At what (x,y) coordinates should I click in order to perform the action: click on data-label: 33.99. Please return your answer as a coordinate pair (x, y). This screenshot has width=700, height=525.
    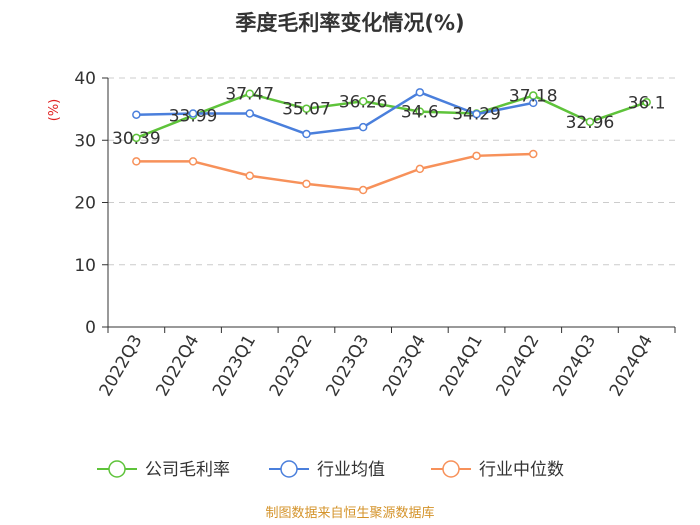
    Looking at the image, I should click on (193, 116).